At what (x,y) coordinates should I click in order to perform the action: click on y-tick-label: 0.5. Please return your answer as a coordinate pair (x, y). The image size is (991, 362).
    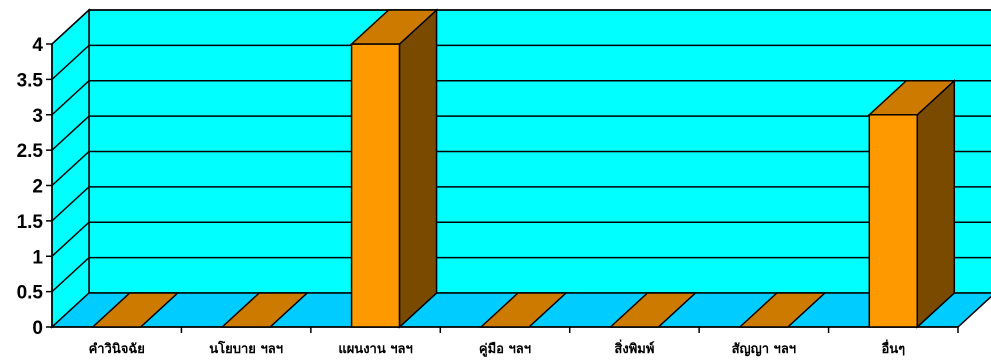
    Looking at the image, I should click on (30, 293).